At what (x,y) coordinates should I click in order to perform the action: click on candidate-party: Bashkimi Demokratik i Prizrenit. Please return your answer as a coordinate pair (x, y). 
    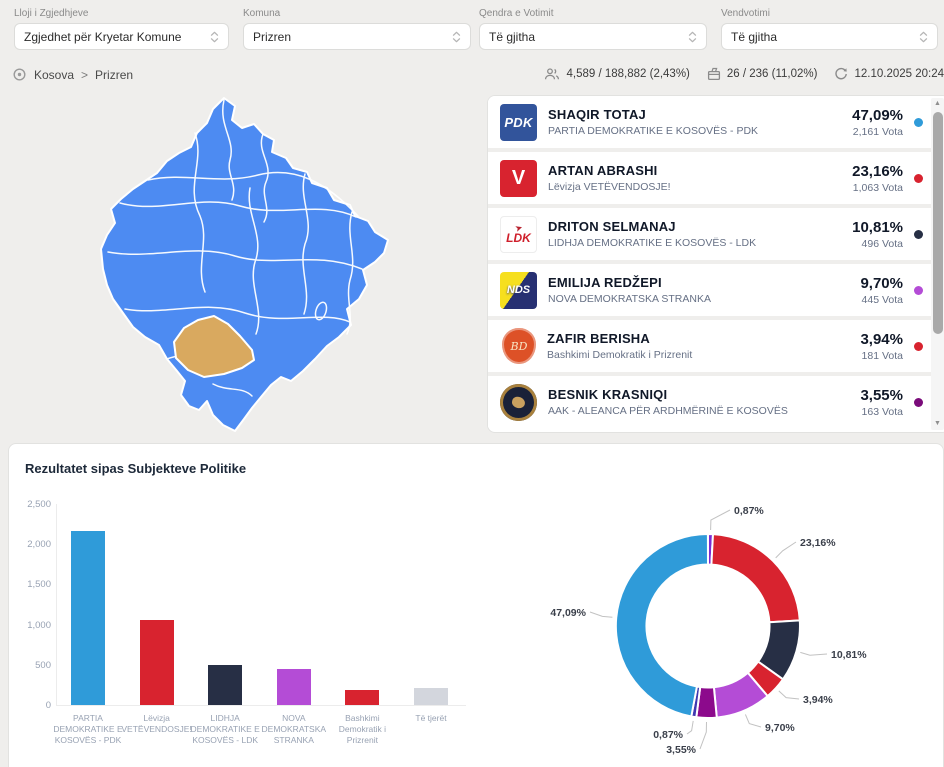
    Looking at the image, I should click on (620, 355).